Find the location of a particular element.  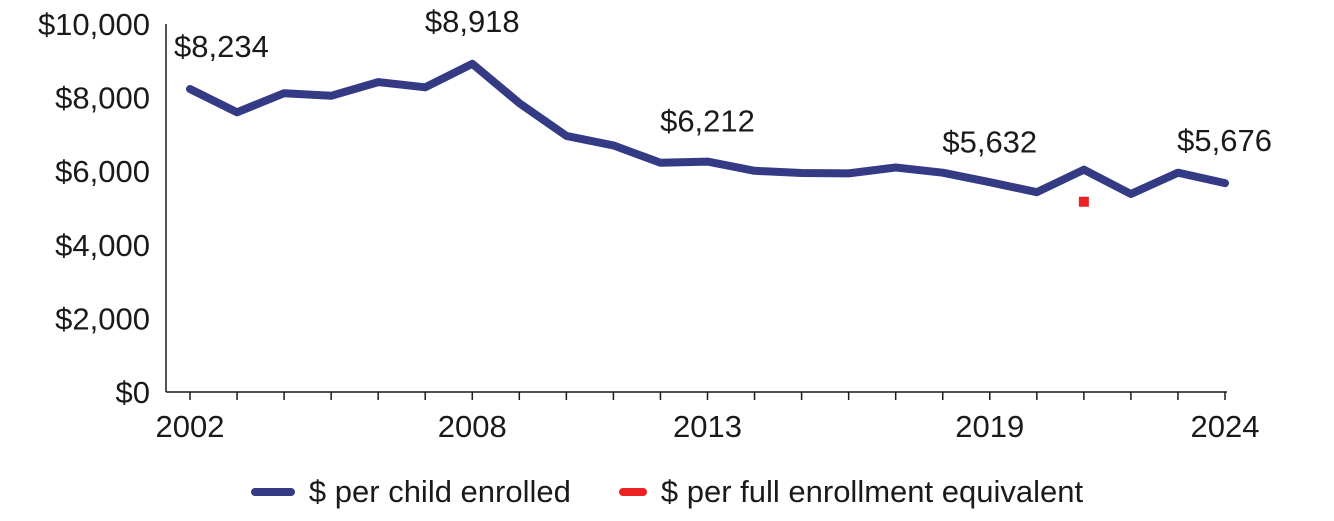

y-tick-label: $4,000 is located at coordinates (102, 245).